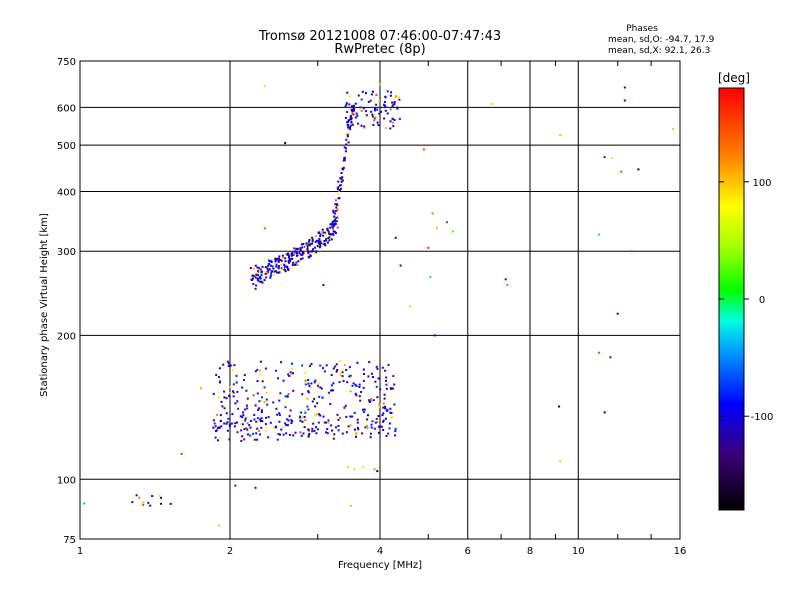  What do you see at coordinates (80, 551) in the screenshot?
I see `x-tick-label: 1` at bounding box center [80, 551].